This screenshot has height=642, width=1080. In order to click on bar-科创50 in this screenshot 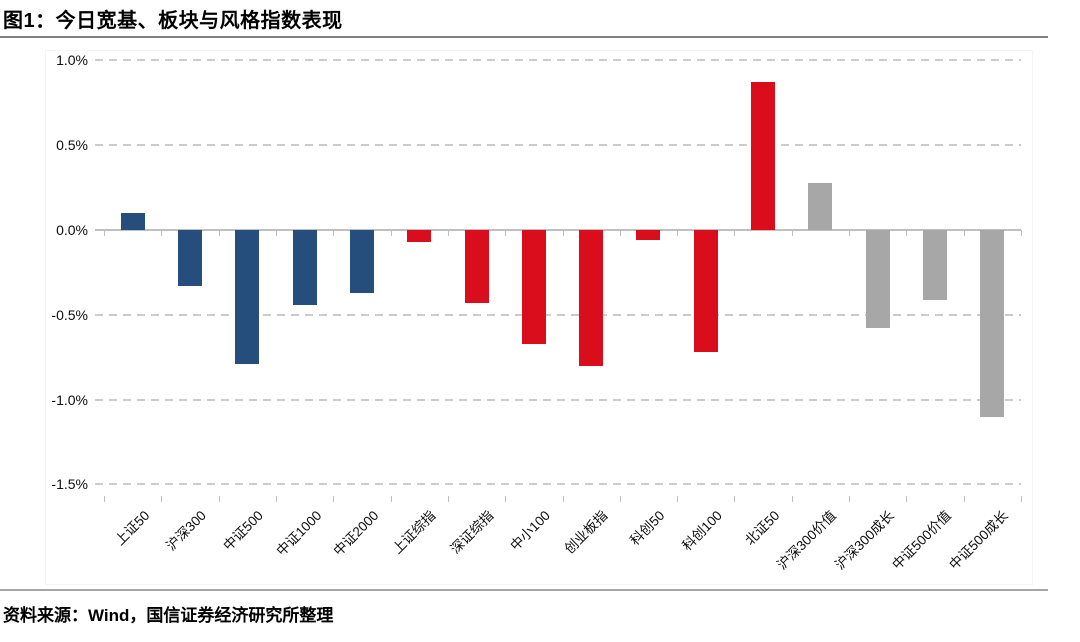, I will do `click(648, 235)`.